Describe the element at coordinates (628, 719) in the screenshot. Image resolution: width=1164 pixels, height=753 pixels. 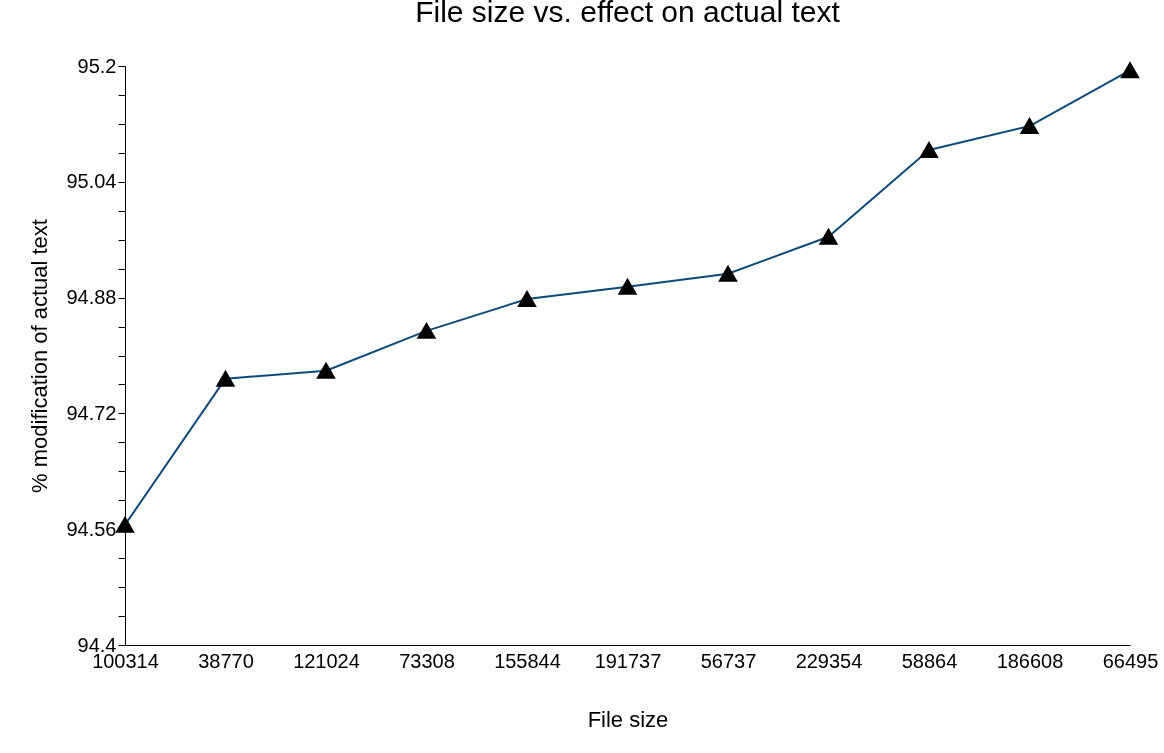
I see `x-axis-title: File size` at that location.